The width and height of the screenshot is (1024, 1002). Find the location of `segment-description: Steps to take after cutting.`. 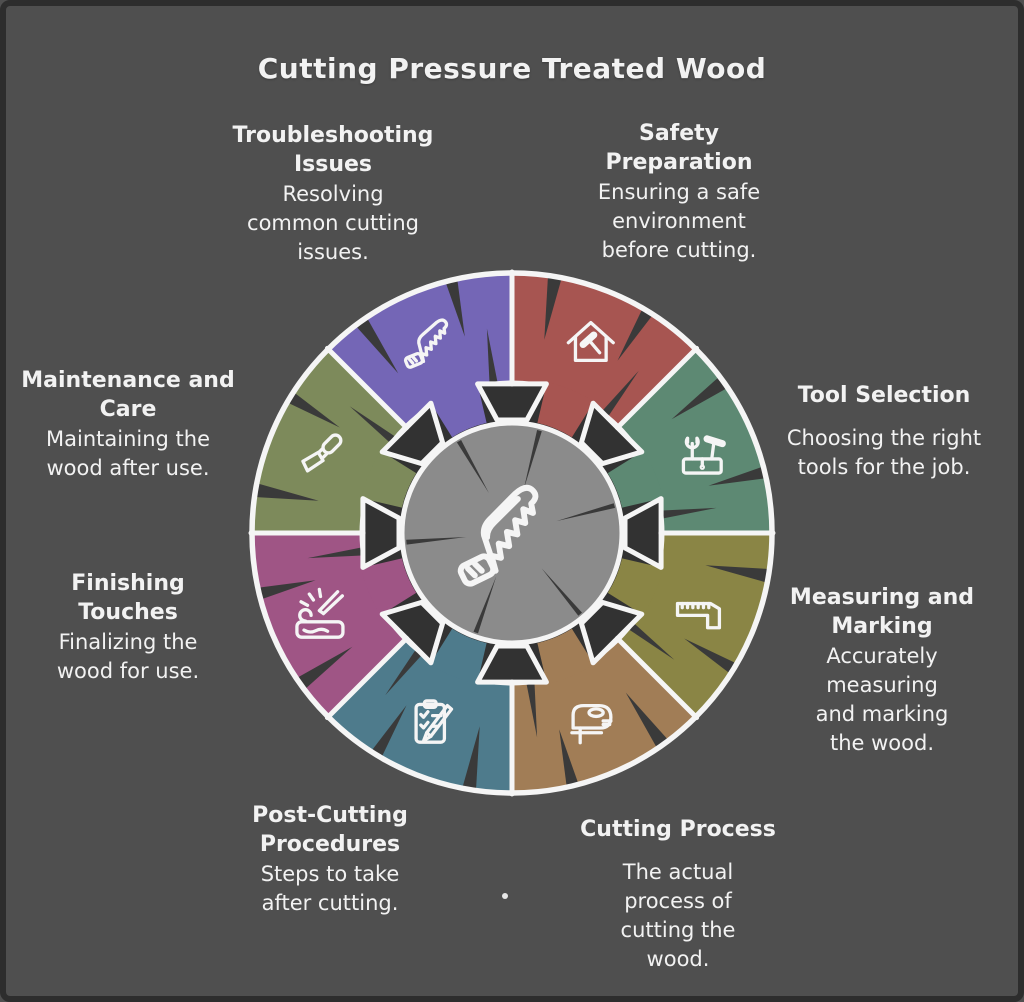

segment-description: Steps to take after cutting. is located at coordinates (330, 888).